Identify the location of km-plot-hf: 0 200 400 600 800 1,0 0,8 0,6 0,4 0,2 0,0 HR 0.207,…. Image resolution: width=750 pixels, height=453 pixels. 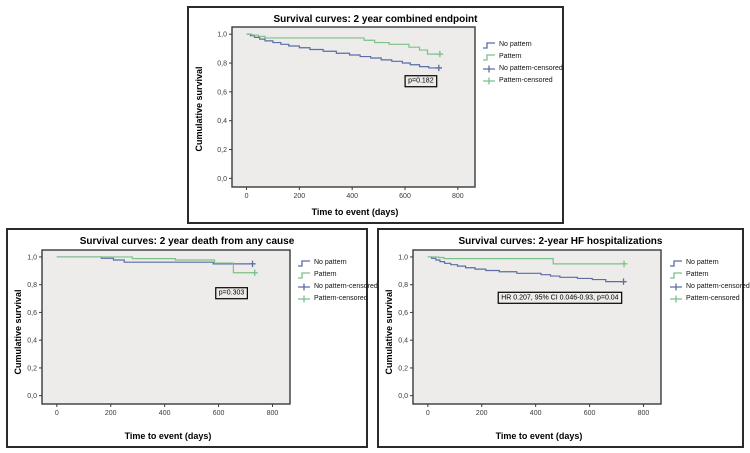
(530, 333).